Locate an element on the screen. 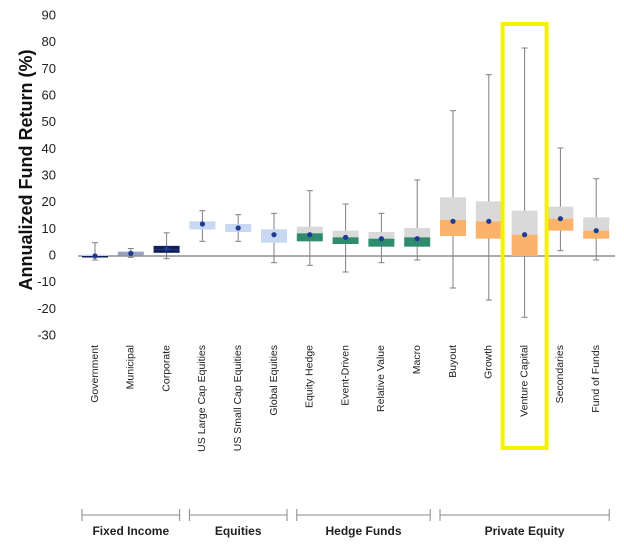 The height and width of the screenshot is (545, 624). y-tick-label: 70 is located at coordinates (49, 68).